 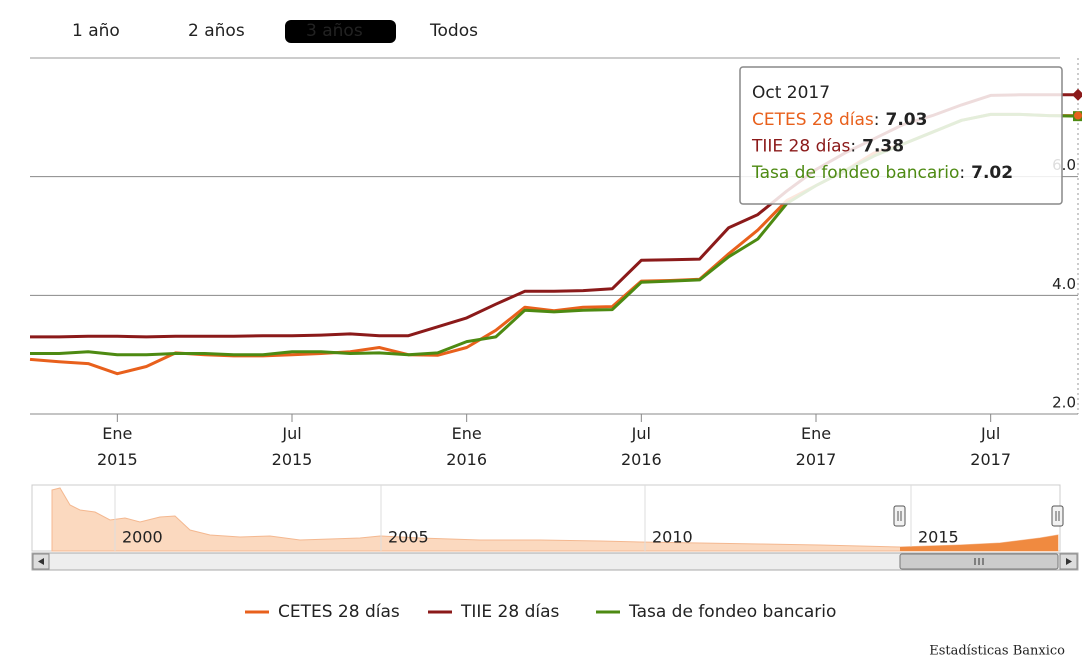 I want to click on navigator-label: 2000, so click(x=142, y=537).